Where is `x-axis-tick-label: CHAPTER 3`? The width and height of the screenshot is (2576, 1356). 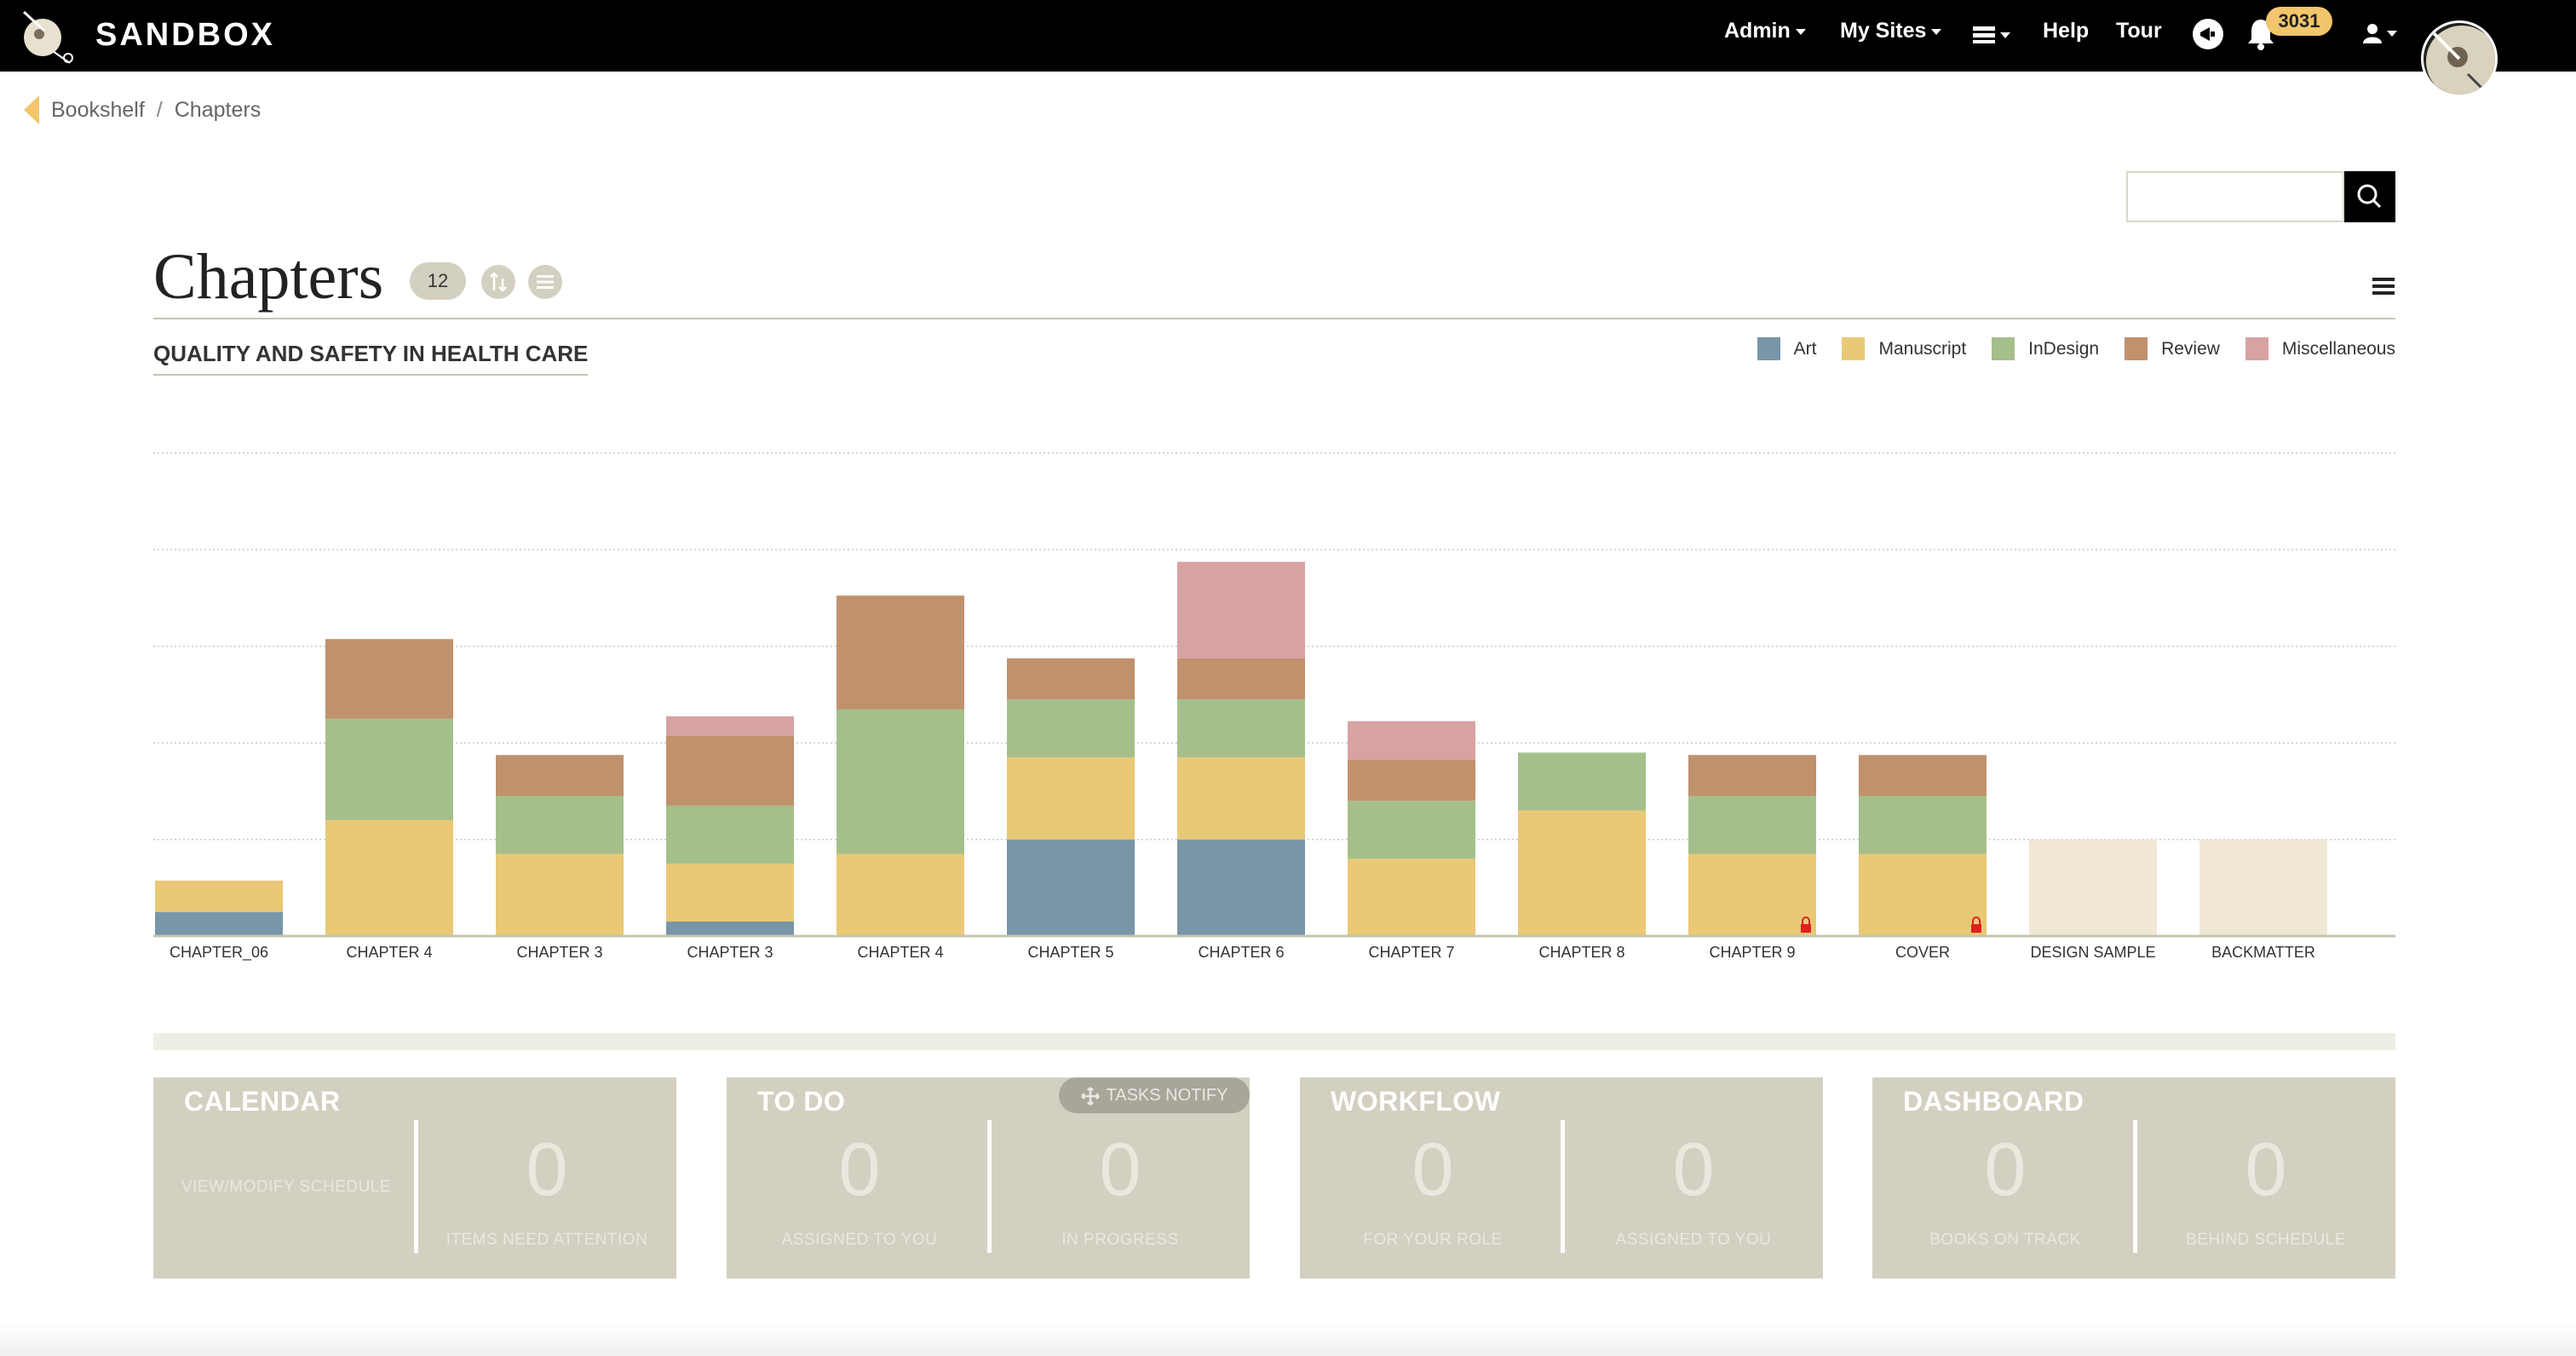
x-axis-tick-label: CHAPTER 3 is located at coordinates (559, 952).